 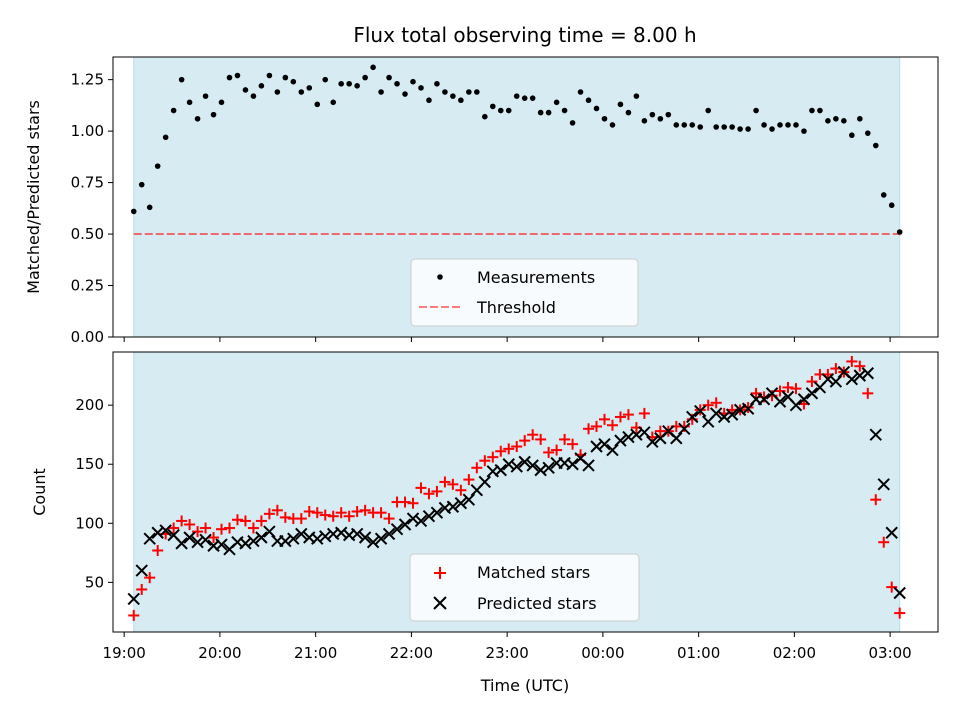 What do you see at coordinates (87, 337) in the screenshot?
I see `ratio-y-tick-label: 0.00` at bounding box center [87, 337].